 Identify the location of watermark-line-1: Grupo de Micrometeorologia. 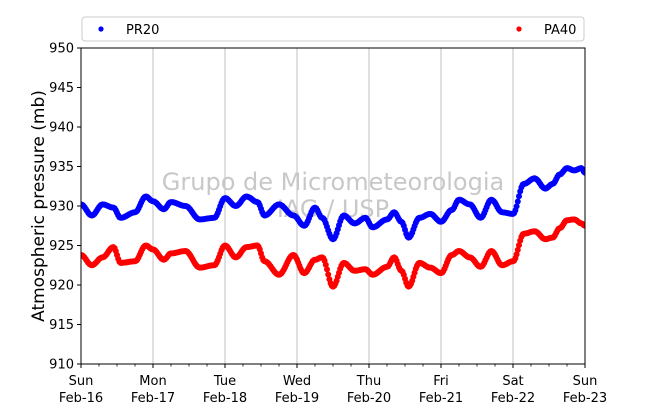
(333, 182).